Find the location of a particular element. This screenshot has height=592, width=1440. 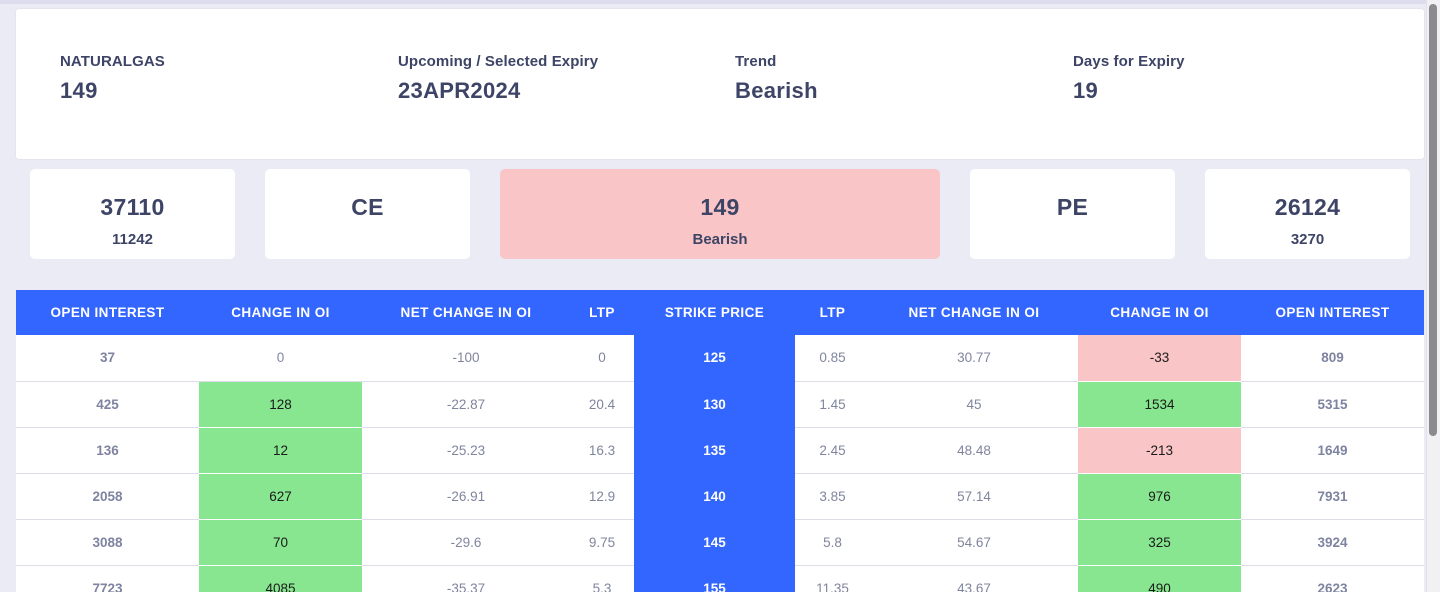

header-ce-ltp: LTP is located at coordinates (602, 312).